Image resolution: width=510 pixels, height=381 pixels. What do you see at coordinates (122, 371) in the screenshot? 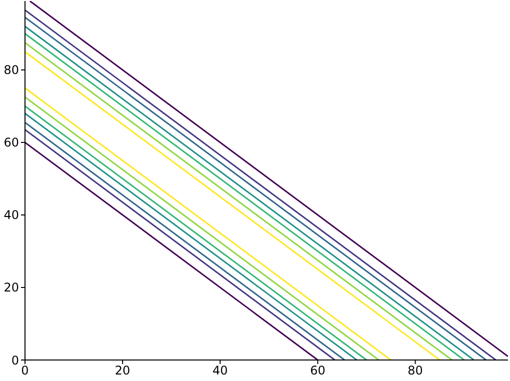
I see `x-tick-label: 20` at bounding box center [122, 371].